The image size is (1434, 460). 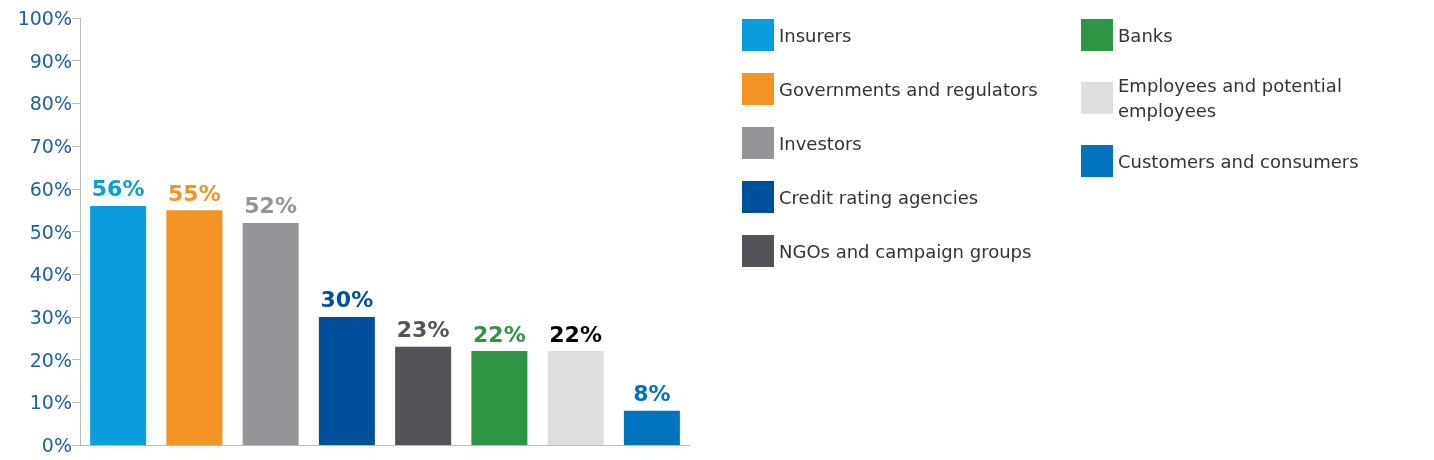 What do you see at coordinates (194, 193) in the screenshot?
I see `data-label: 55%` at bounding box center [194, 193].